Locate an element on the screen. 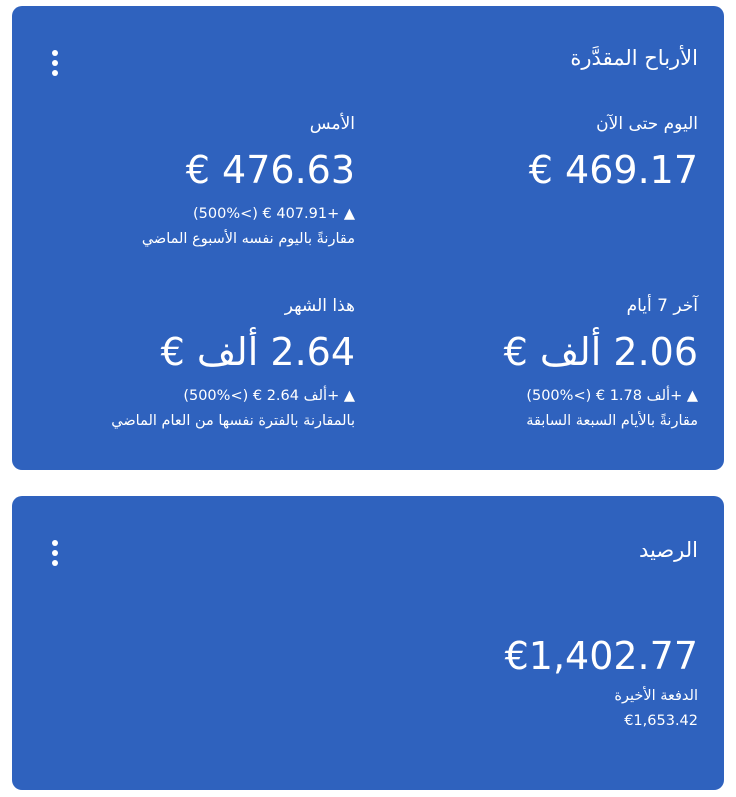  metric-change: (500%<) € ألف 1.78+ ▲ is located at coordinates (612, 396).